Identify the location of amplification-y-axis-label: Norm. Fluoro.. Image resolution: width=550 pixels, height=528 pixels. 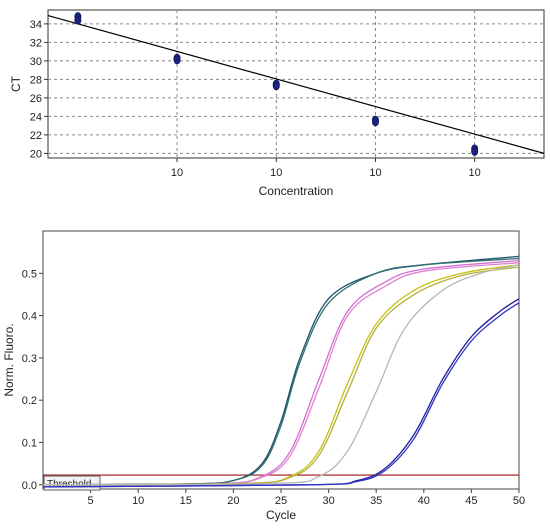
(9, 359).